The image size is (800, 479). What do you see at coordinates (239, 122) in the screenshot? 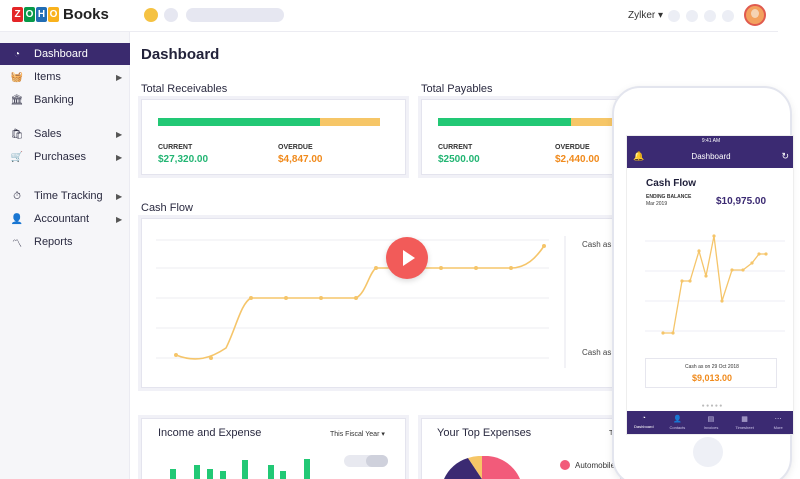
I see `receivables-current-bar` at bounding box center [239, 122].